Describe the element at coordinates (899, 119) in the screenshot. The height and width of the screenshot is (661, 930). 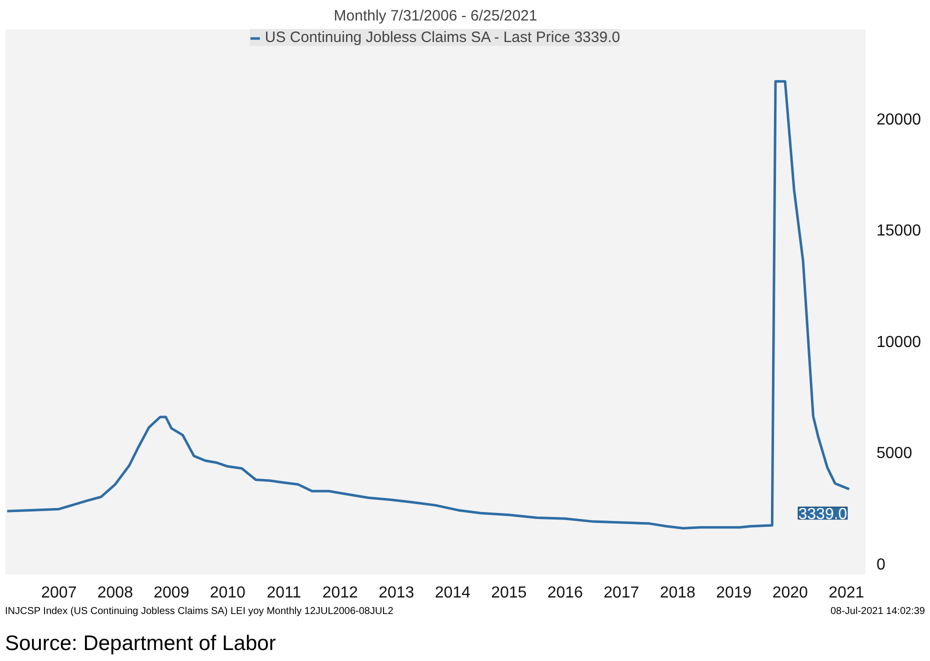
I see `y-tick-label: 20000` at that location.